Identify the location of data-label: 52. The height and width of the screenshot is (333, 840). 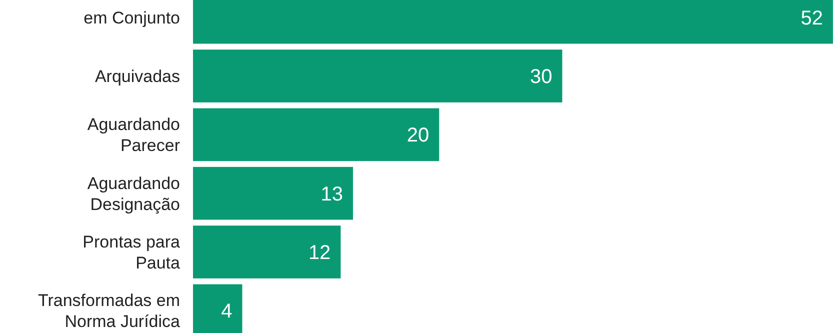
(811, 18).